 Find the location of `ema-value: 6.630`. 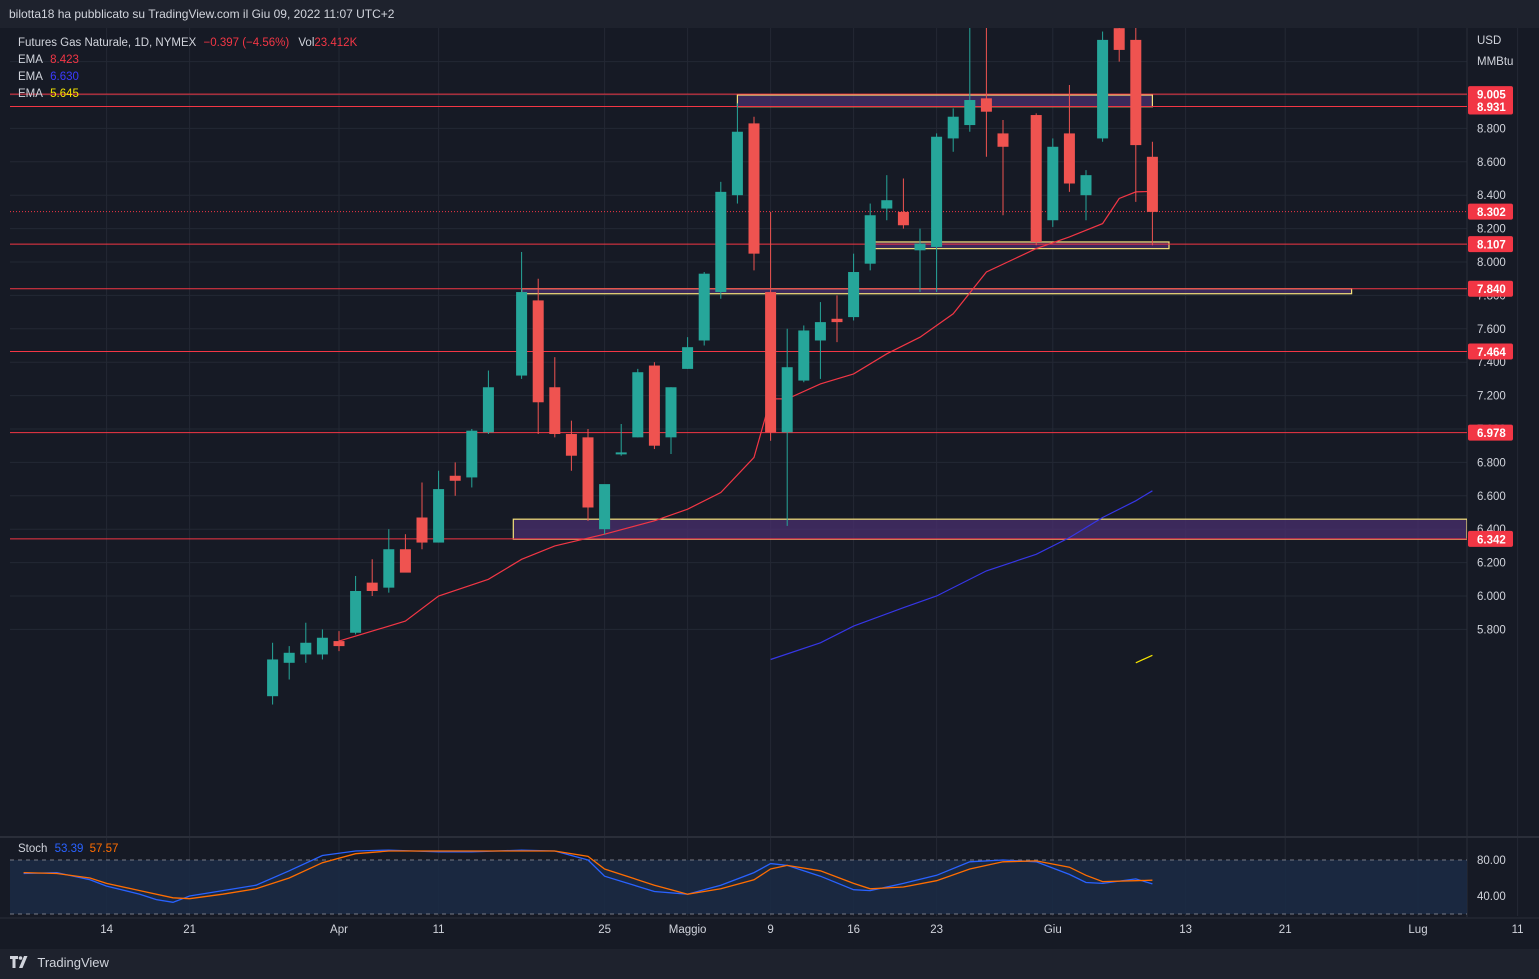

ema-value: 6.630 is located at coordinates (64, 77).